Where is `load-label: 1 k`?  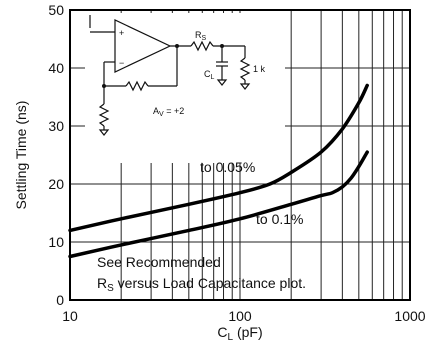 load-label: 1 k is located at coordinates (259, 69).